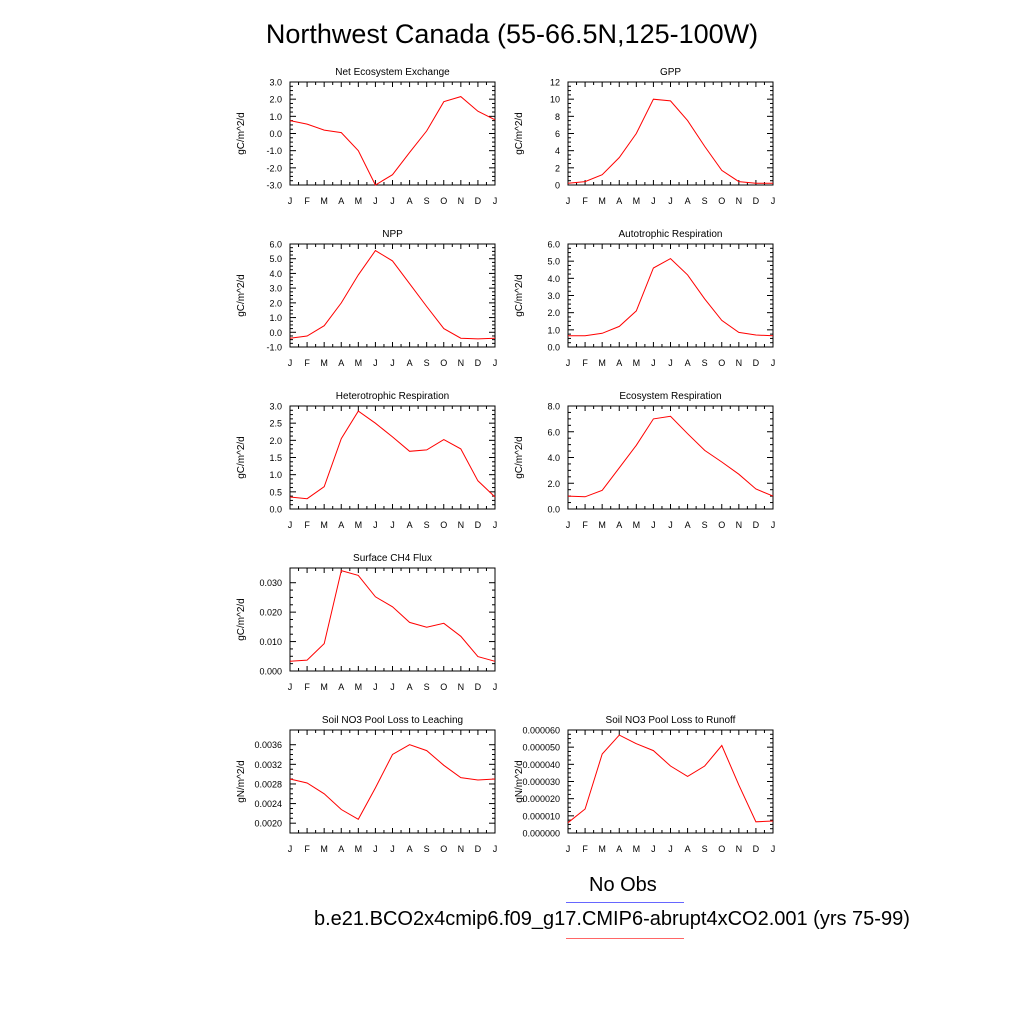  I want to click on y-tick-label: -1.0, so click(274, 151).